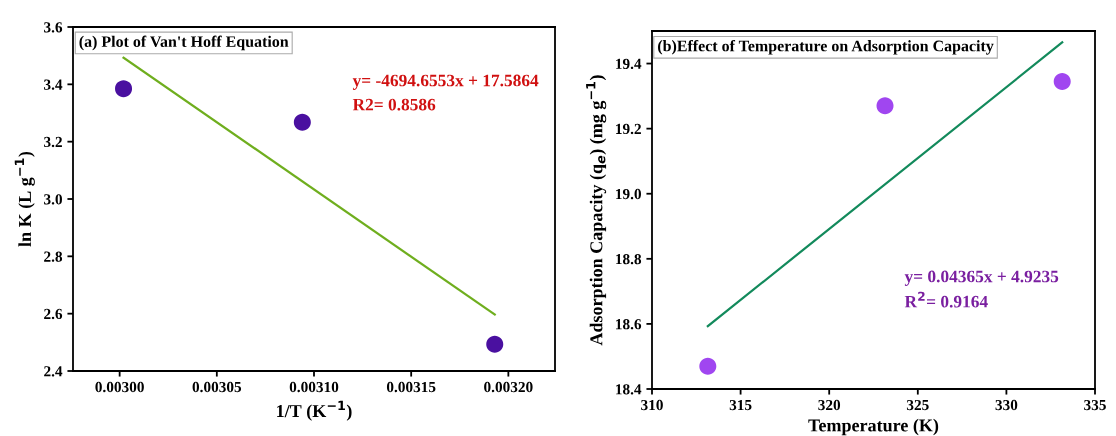  Describe the element at coordinates (411, 387) in the screenshot. I see `x-tick-label: 0.00315` at that location.